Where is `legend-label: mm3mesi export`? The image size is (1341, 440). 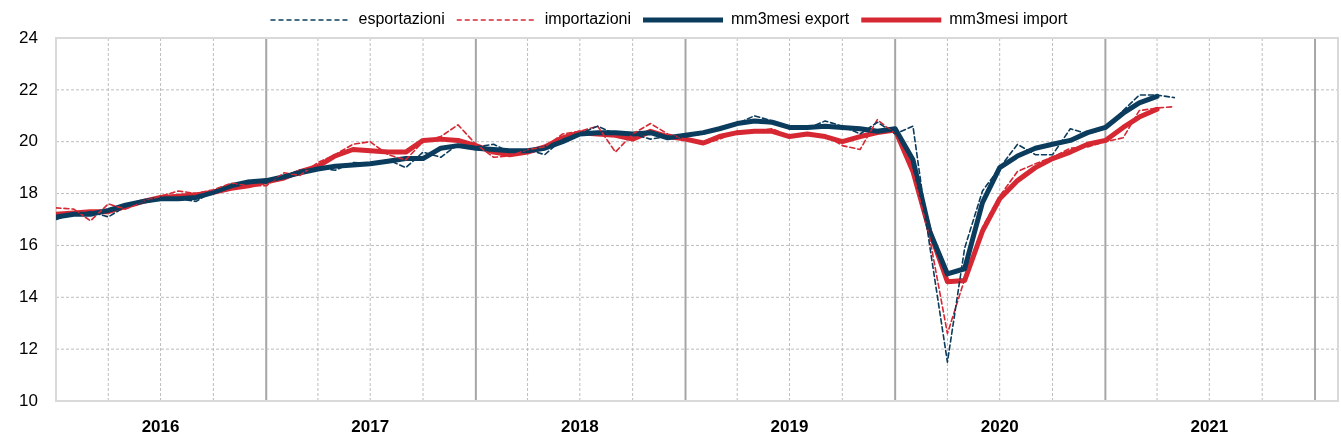 legend-label: mm3mesi export is located at coordinates (790, 19).